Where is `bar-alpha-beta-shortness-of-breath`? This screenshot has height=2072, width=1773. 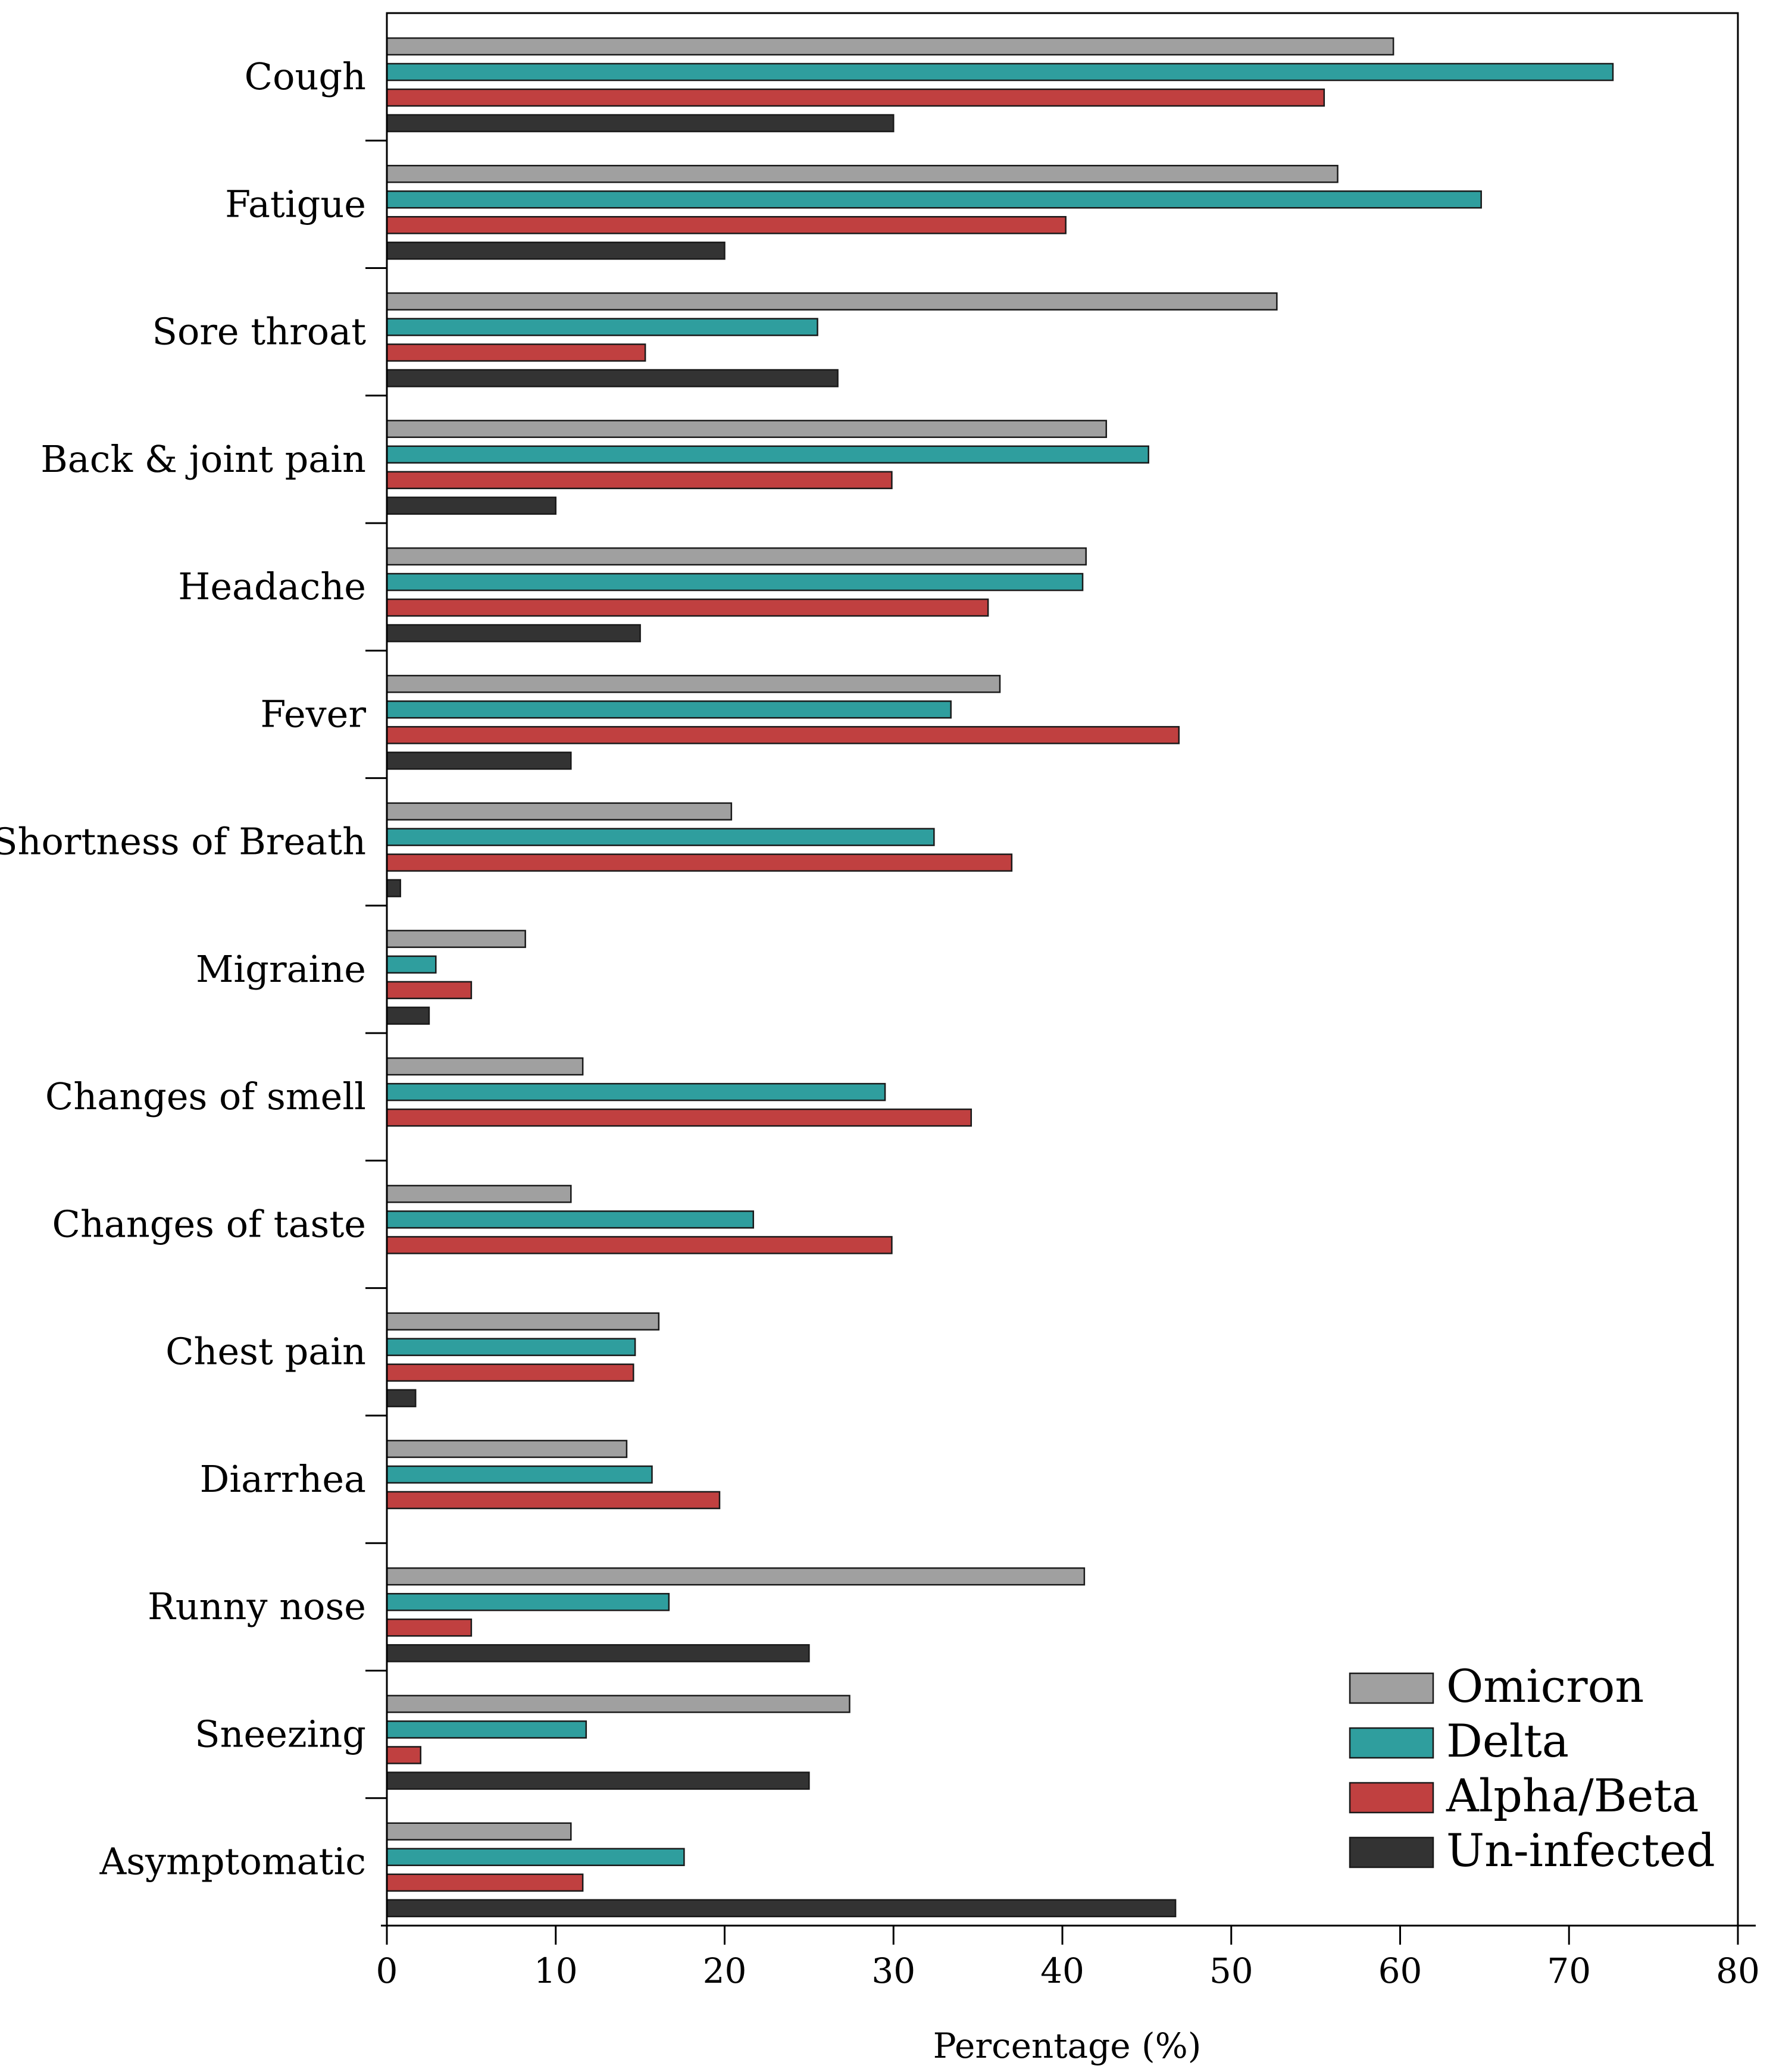 bar-alpha-beta-shortness-of-breath is located at coordinates (700, 862).